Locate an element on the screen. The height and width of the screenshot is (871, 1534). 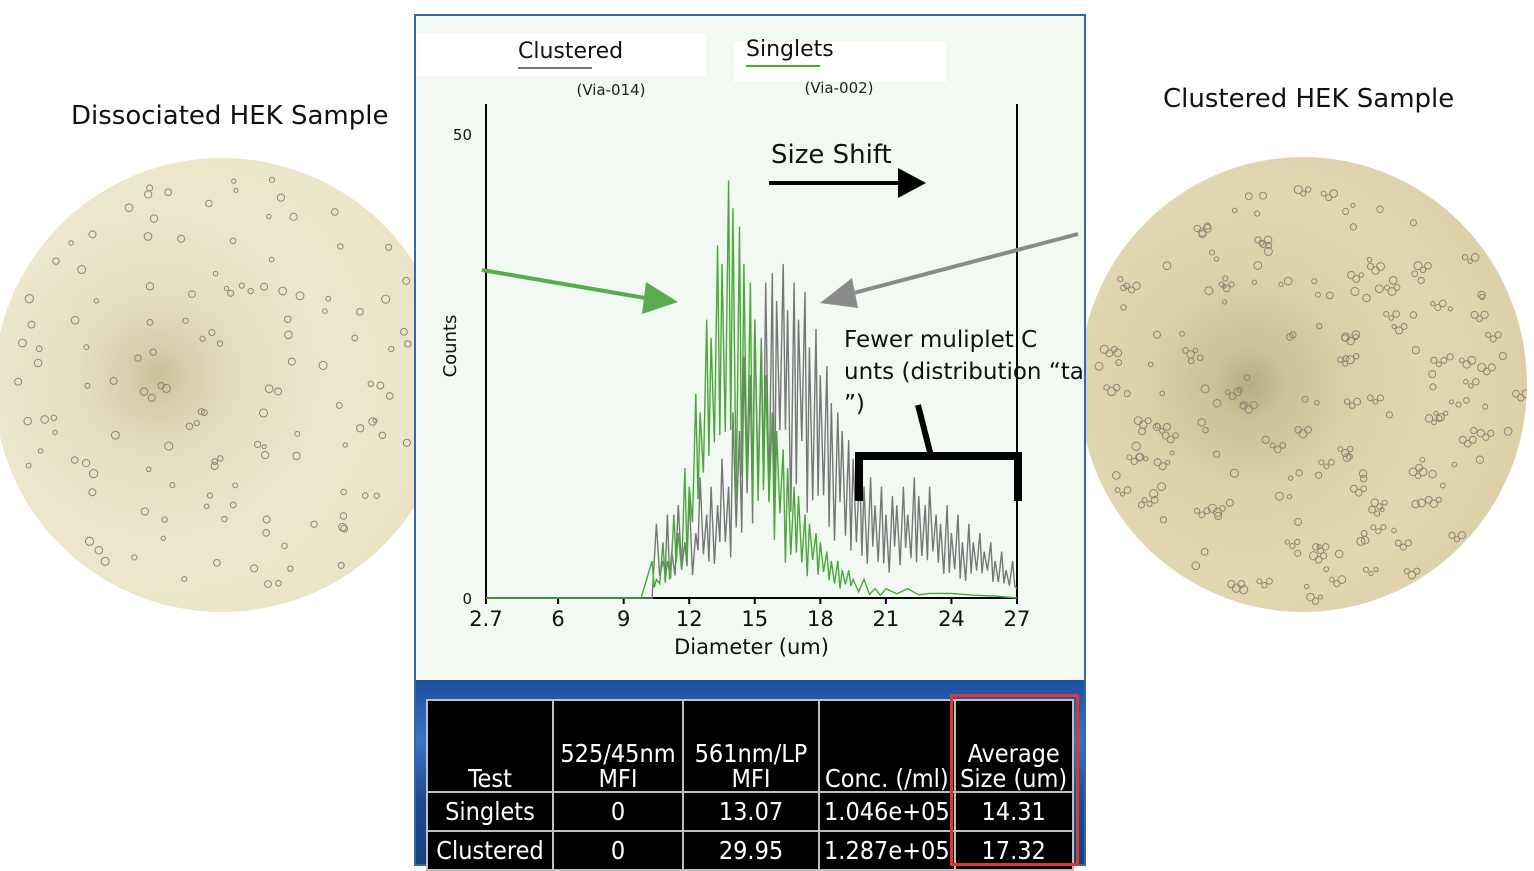
x-tick-label: 2.7 is located at coordinates (485, 619).